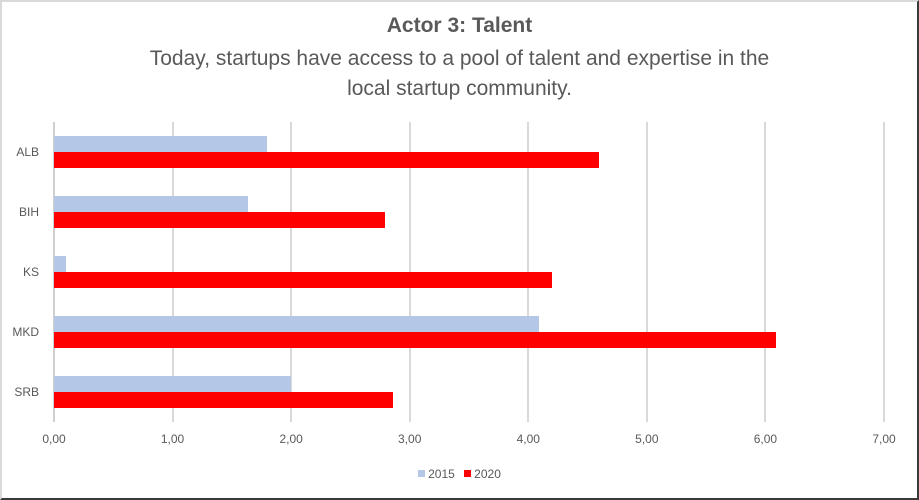  What do you see at coordinates (459, 88) in the screenshot?
I see `subtitle-line-2: local startup community.` at bounding box center [459, 88].